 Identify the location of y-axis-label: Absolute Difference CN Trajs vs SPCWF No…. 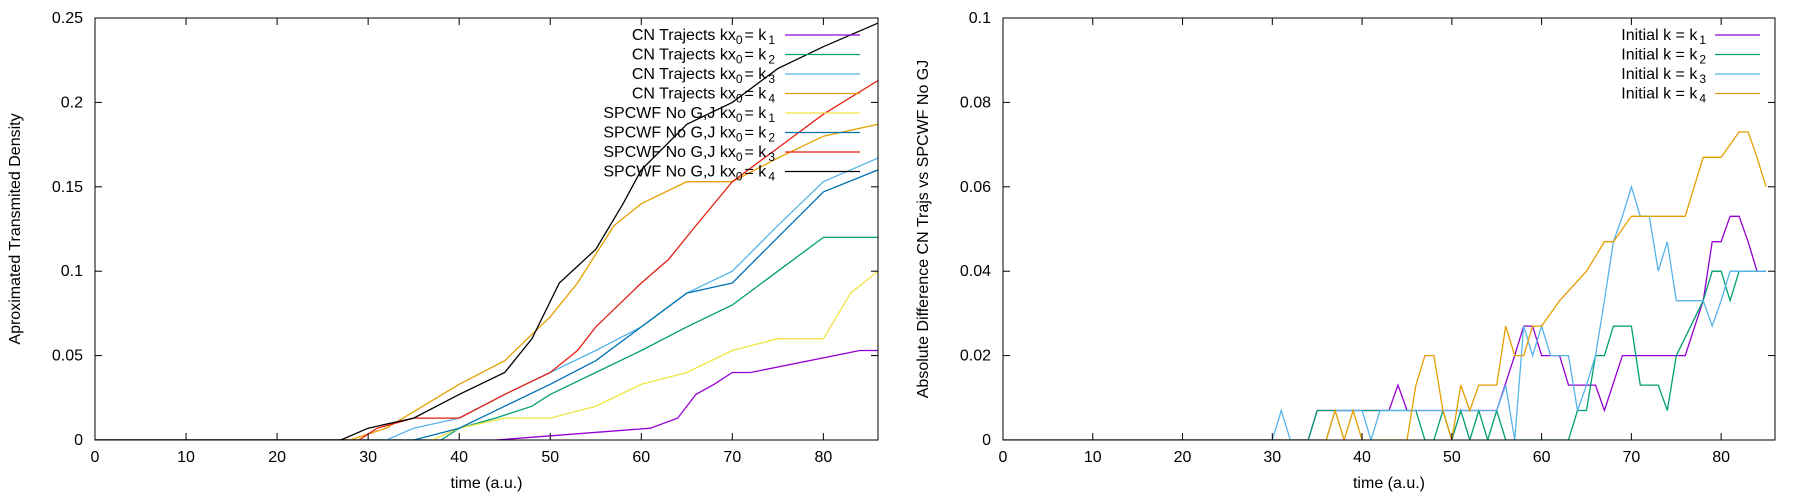
(923, 229).